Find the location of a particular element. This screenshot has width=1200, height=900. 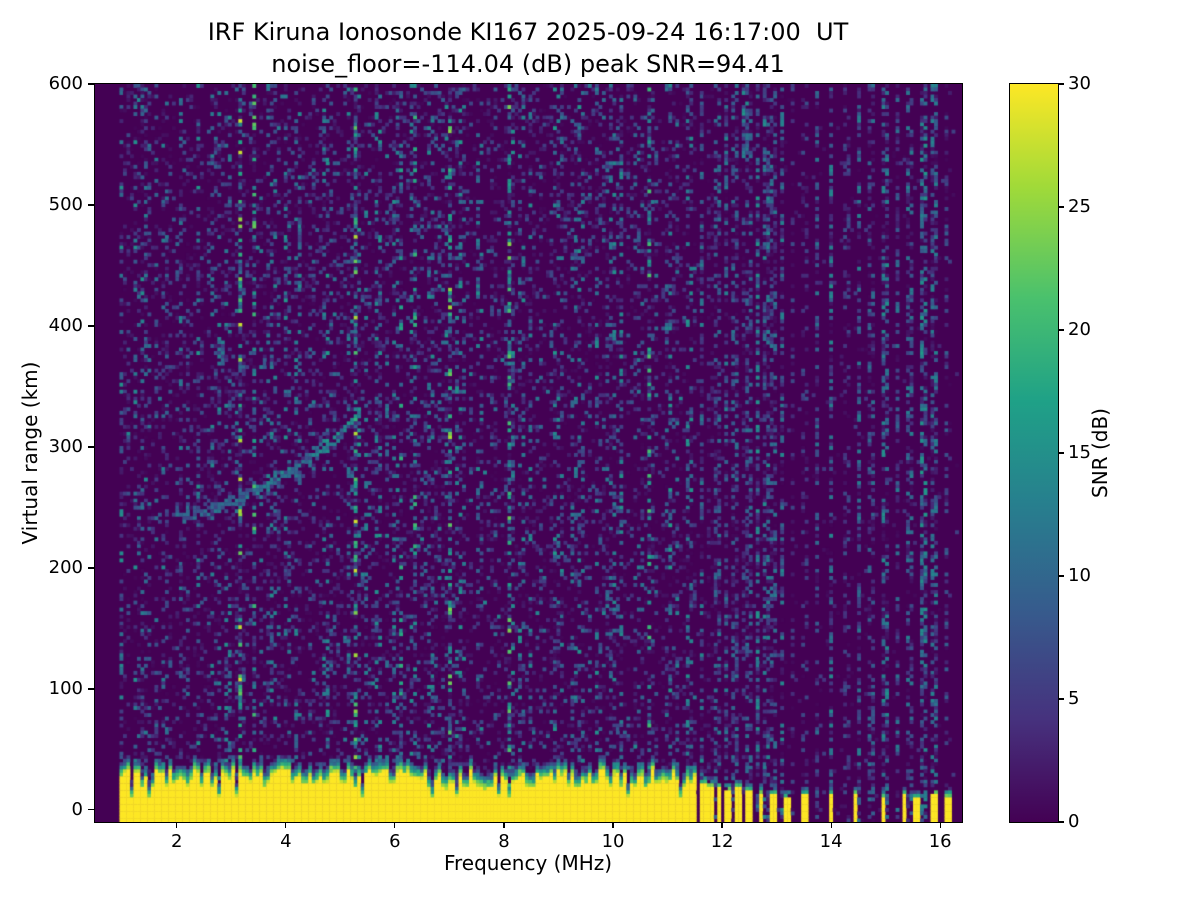

x-axis-label: Frequency (MHz) is located at coordinates (528, 863).